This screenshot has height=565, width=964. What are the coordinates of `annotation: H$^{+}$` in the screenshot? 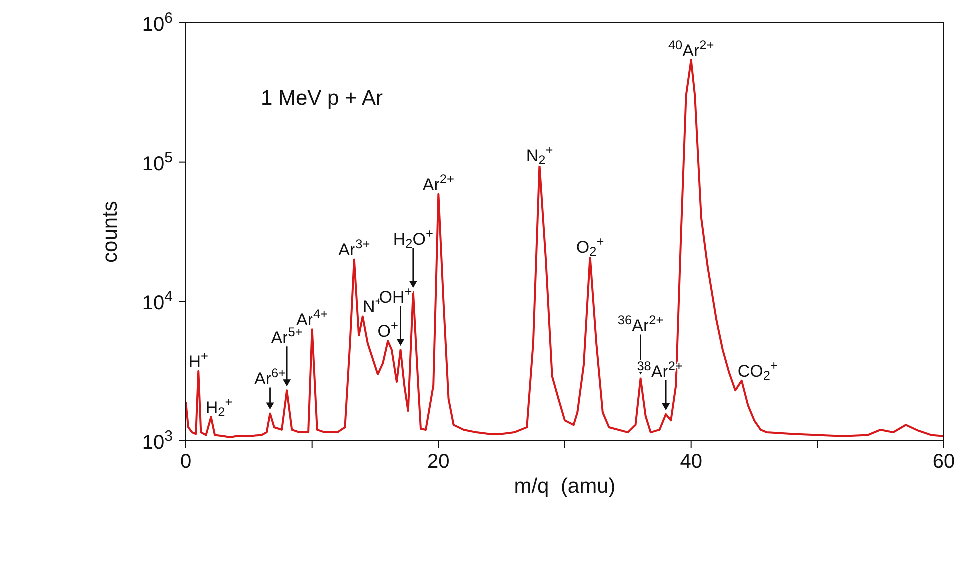 It's located at (198, 360).